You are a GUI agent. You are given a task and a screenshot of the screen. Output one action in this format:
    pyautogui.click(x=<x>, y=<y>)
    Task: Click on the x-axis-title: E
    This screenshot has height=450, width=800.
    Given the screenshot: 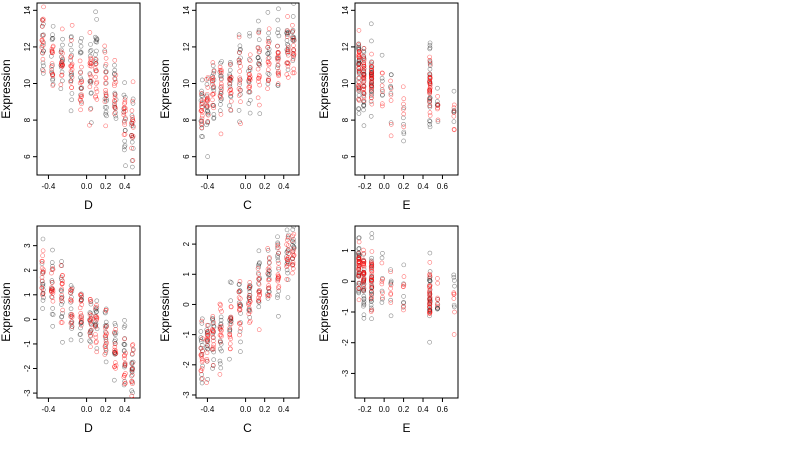 What is the action you would take?
    pyautogui.click(x=406, y=205)
    